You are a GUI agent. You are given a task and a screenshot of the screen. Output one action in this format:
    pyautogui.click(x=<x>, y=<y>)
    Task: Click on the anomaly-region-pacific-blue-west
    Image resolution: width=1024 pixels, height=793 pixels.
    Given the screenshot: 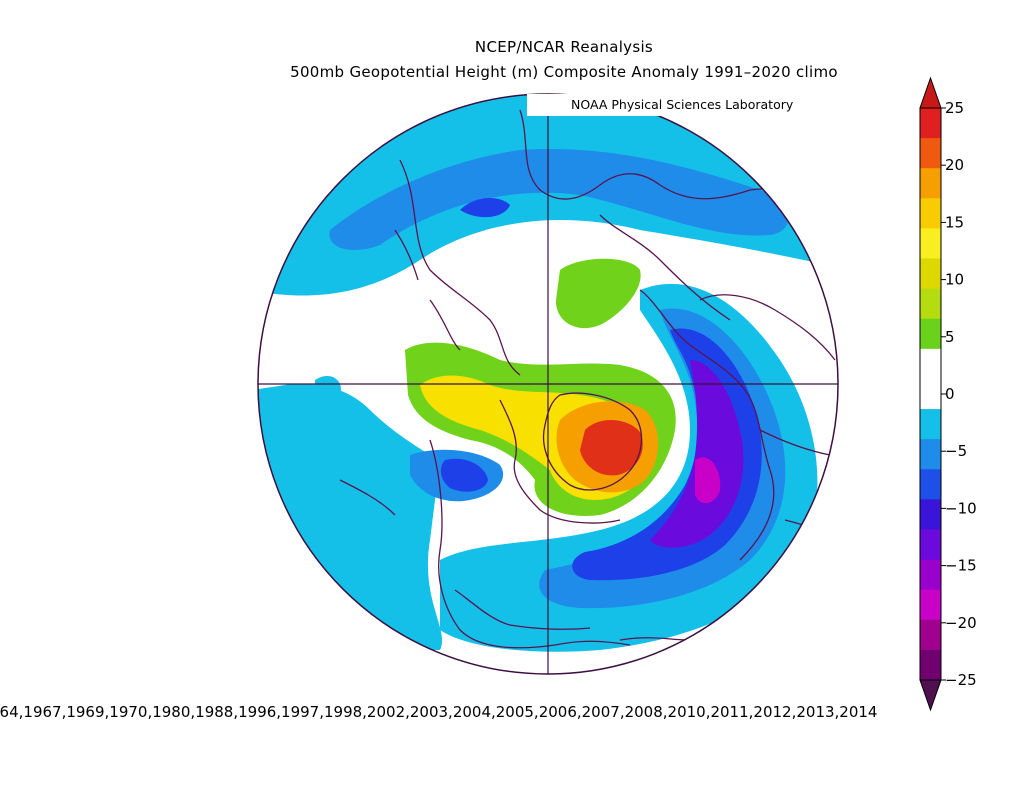 What is the action you would take?
    pyautogui.click(x=328, y=388)
    